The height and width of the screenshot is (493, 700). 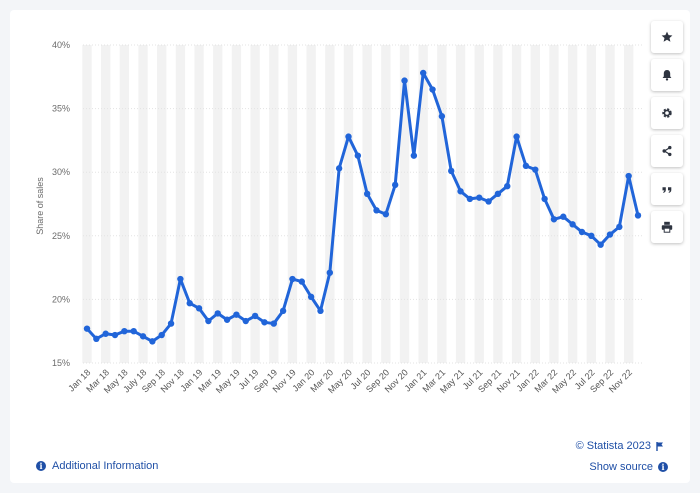 What do you see at coordinates (61, 299) in the screenshot?
I see `y-tick-label: 20%` at bounding box center [61, 299].